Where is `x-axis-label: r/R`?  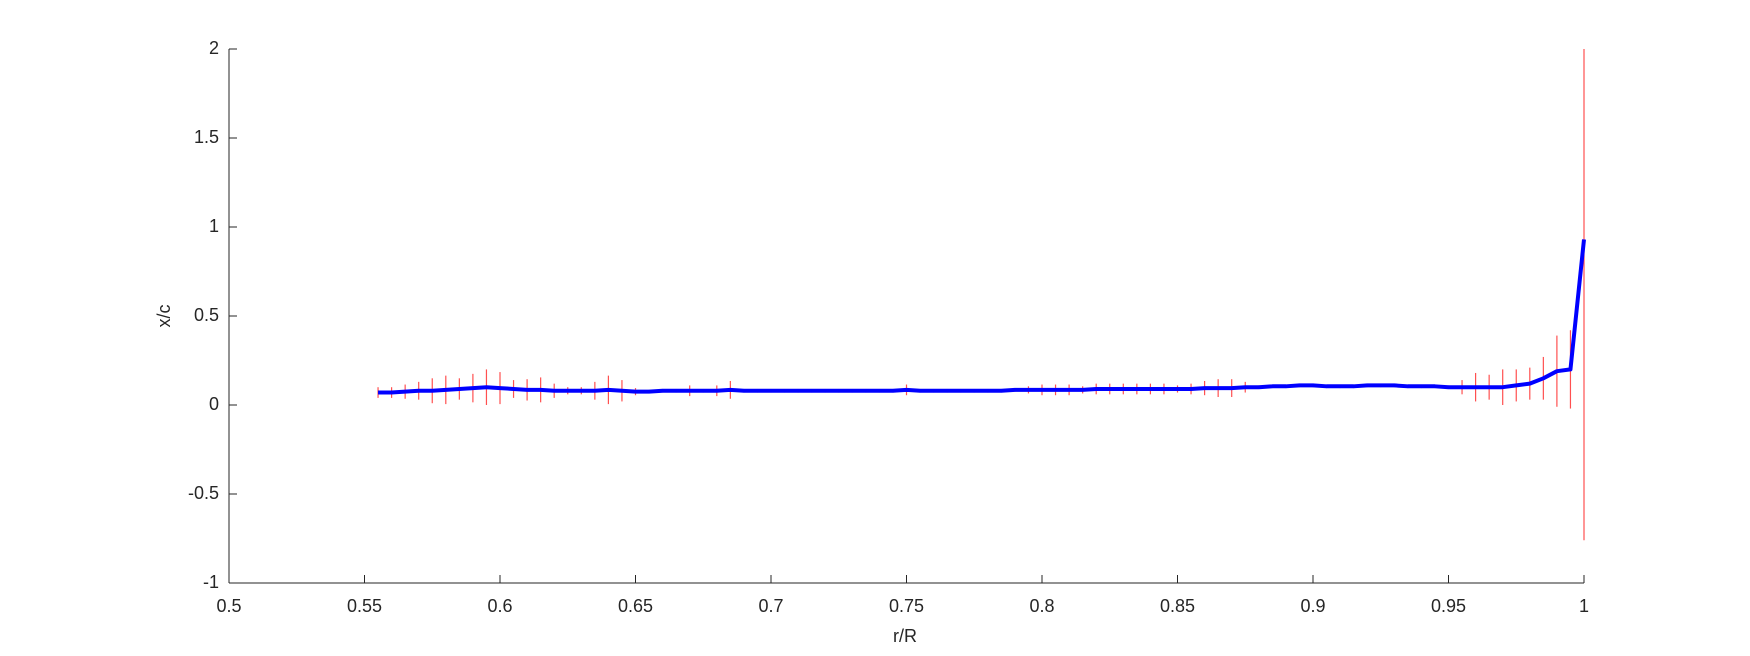
x-axis-label: r/R is located at coordinates (905, 636).